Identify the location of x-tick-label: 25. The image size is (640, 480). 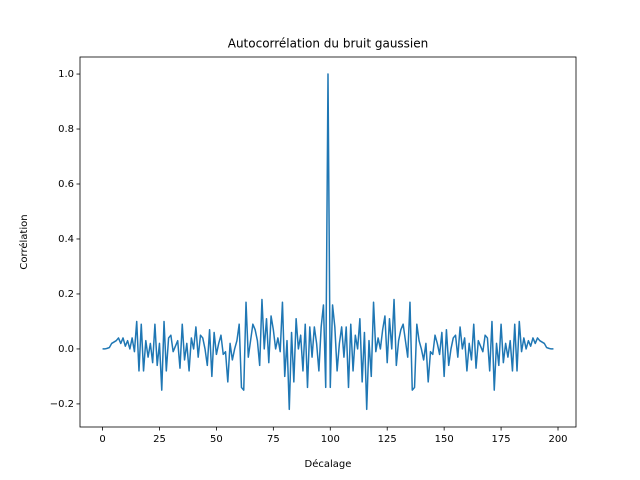
(159, 439).